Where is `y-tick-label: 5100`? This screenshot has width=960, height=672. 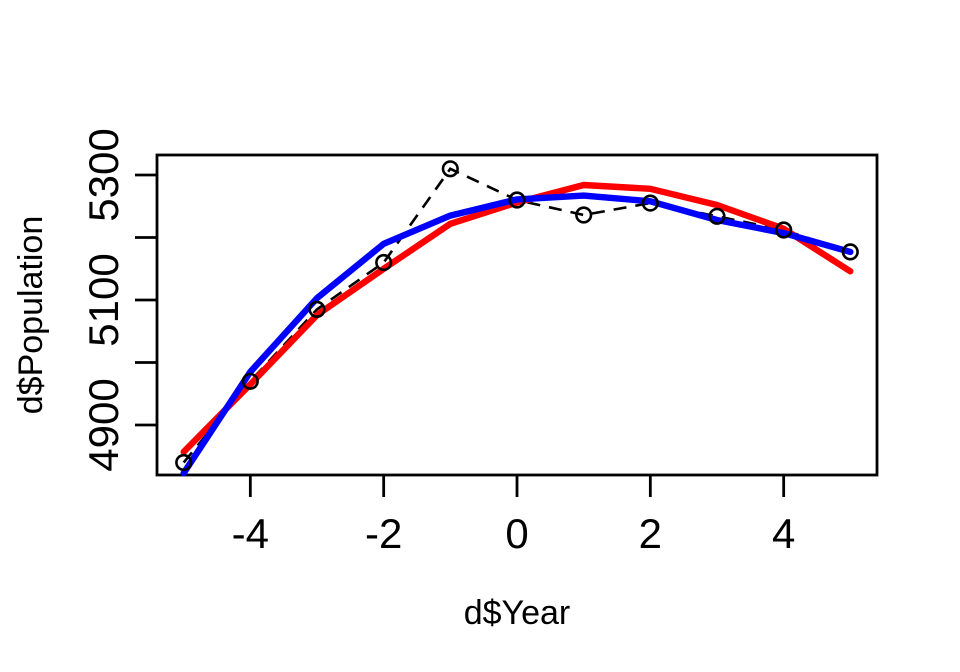
y-tick-label: 5100 is located at coordinates (103, 299).